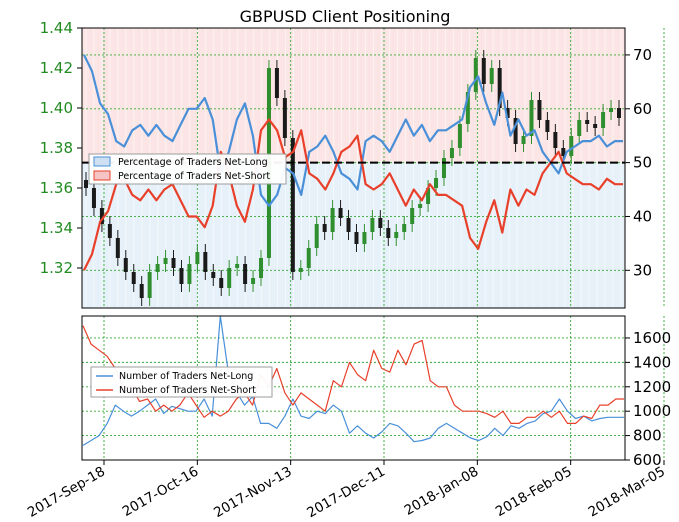  I want to click on pct-tick-label: 50, so click(642, 163).